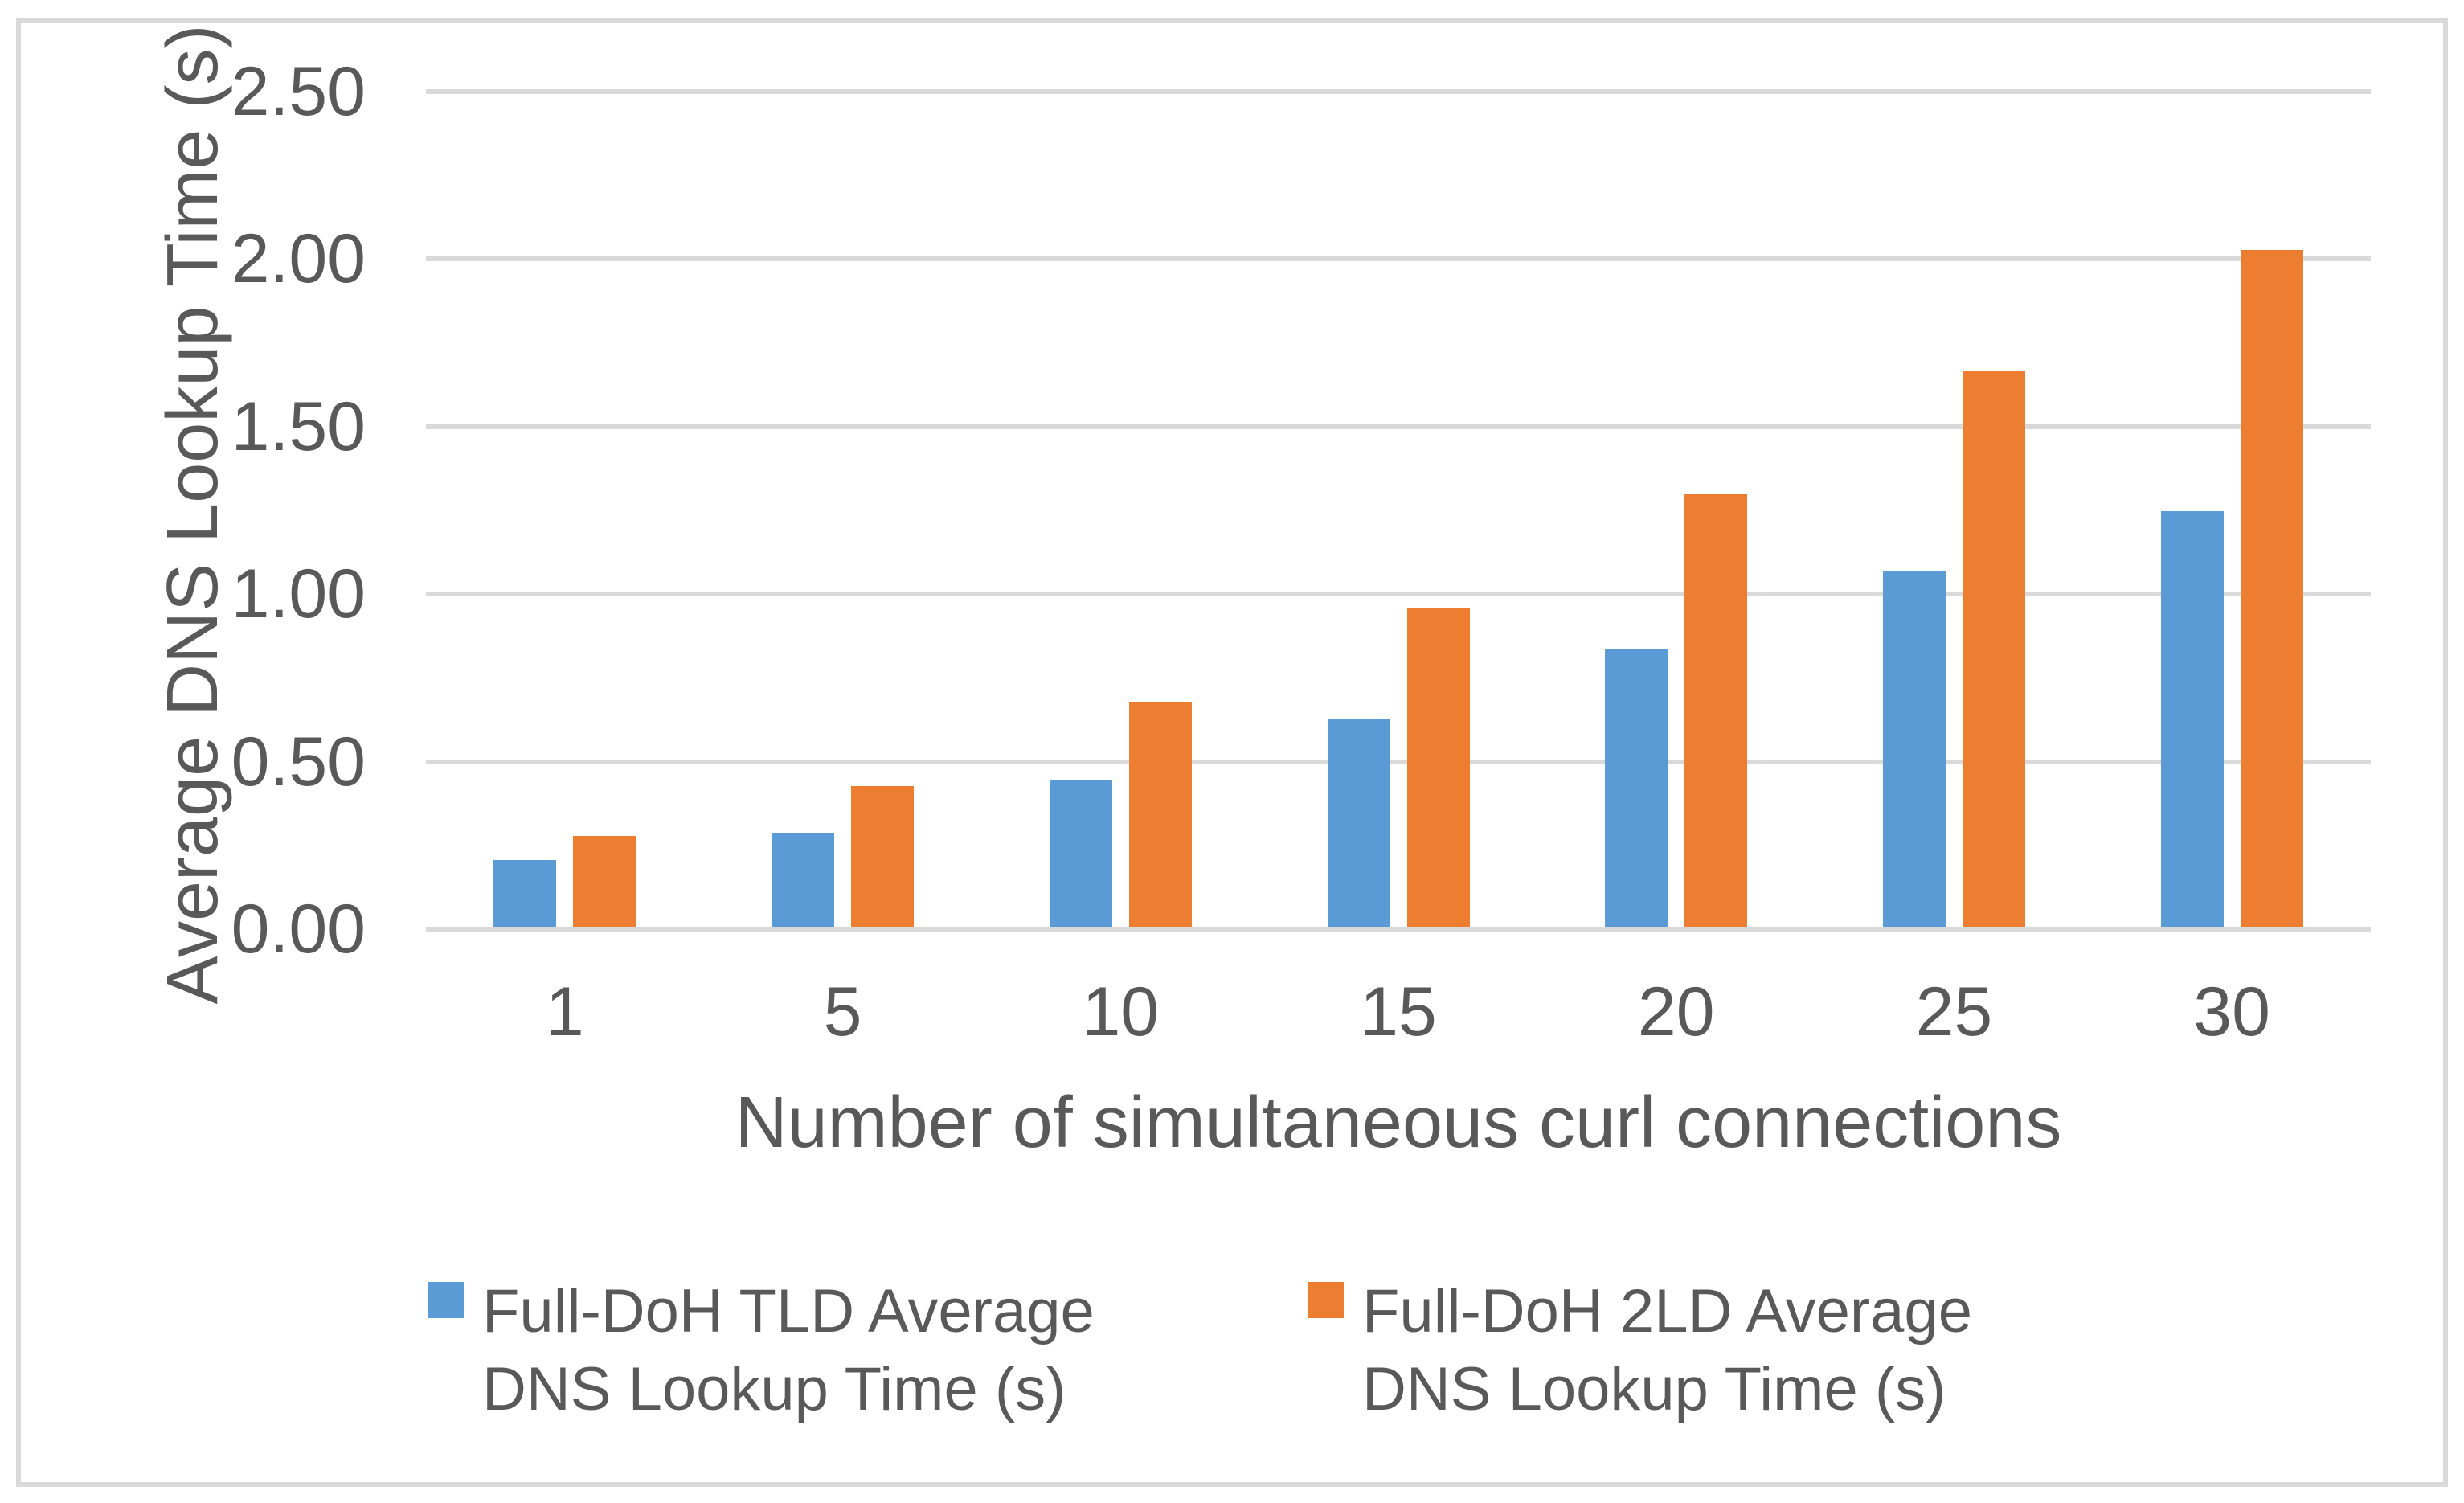 Image resolution: width=2464 pixels, height=1503 pixels. What do you see at coordinates (1667, 1350) in the screenshot?
I see `legend-label-2ld: Full-DoH 2LD Average DNS Lookup Time (s)` at bounding box center [1667, 1350].